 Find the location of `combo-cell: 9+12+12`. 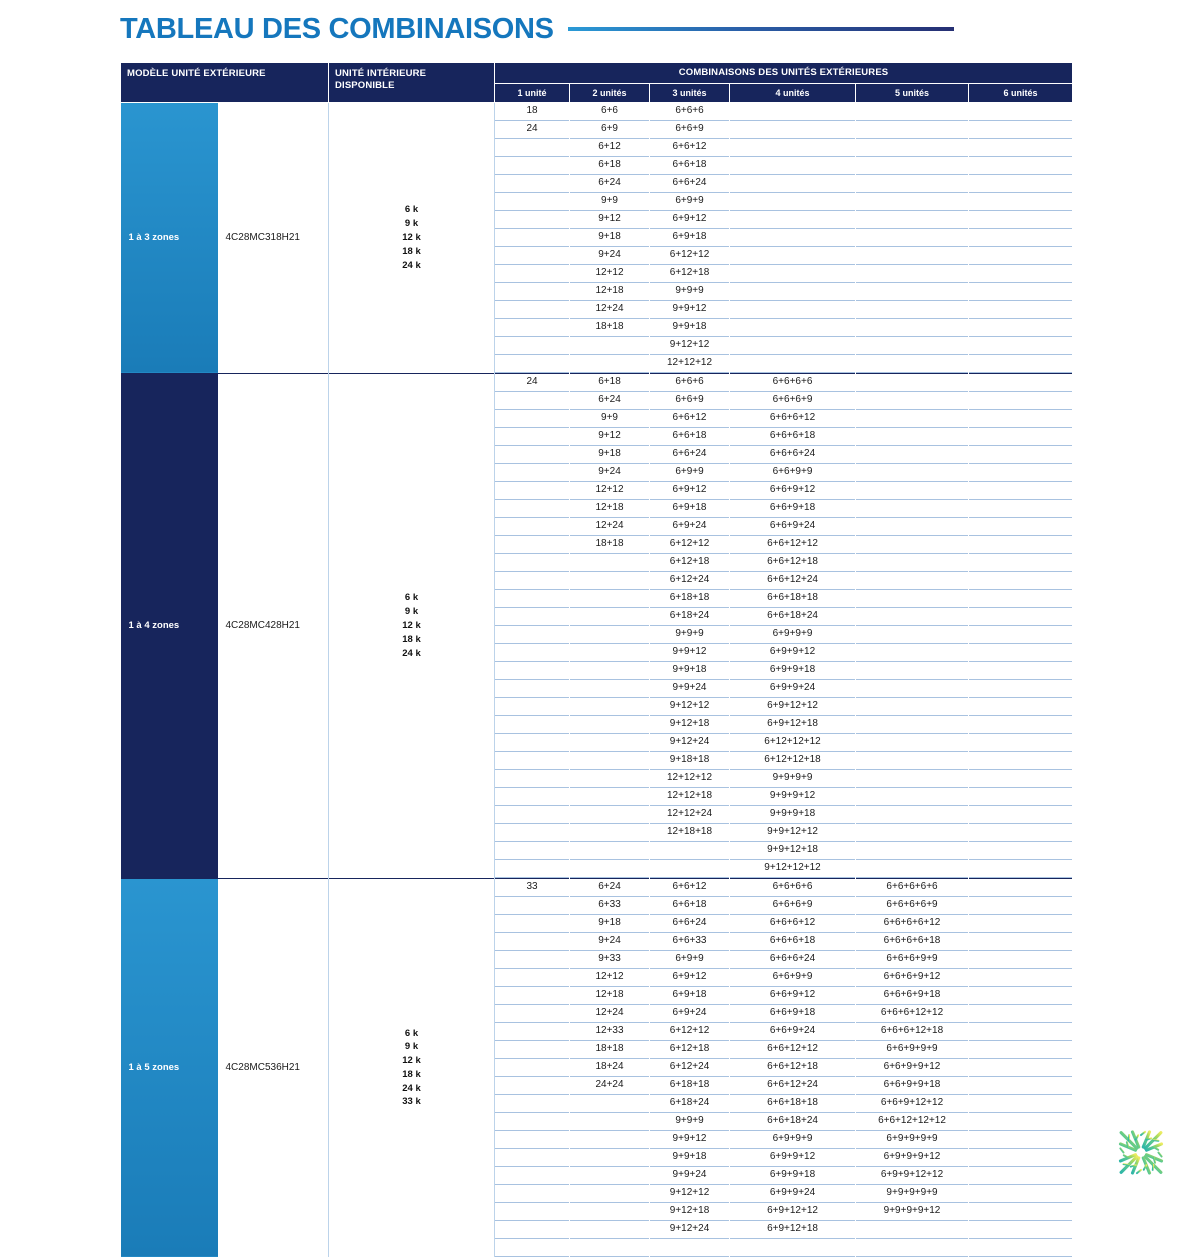

combo-cell: 9+12+12 is located at coordinates (690, 346).